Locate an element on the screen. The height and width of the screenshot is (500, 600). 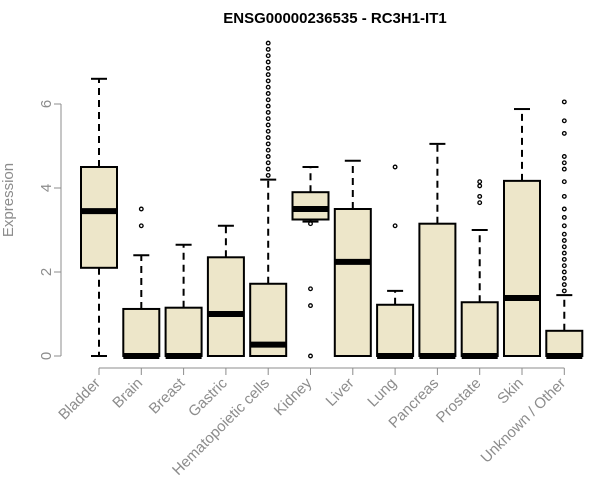
y-tick-label: 4 is located at coordinates (46, 188).